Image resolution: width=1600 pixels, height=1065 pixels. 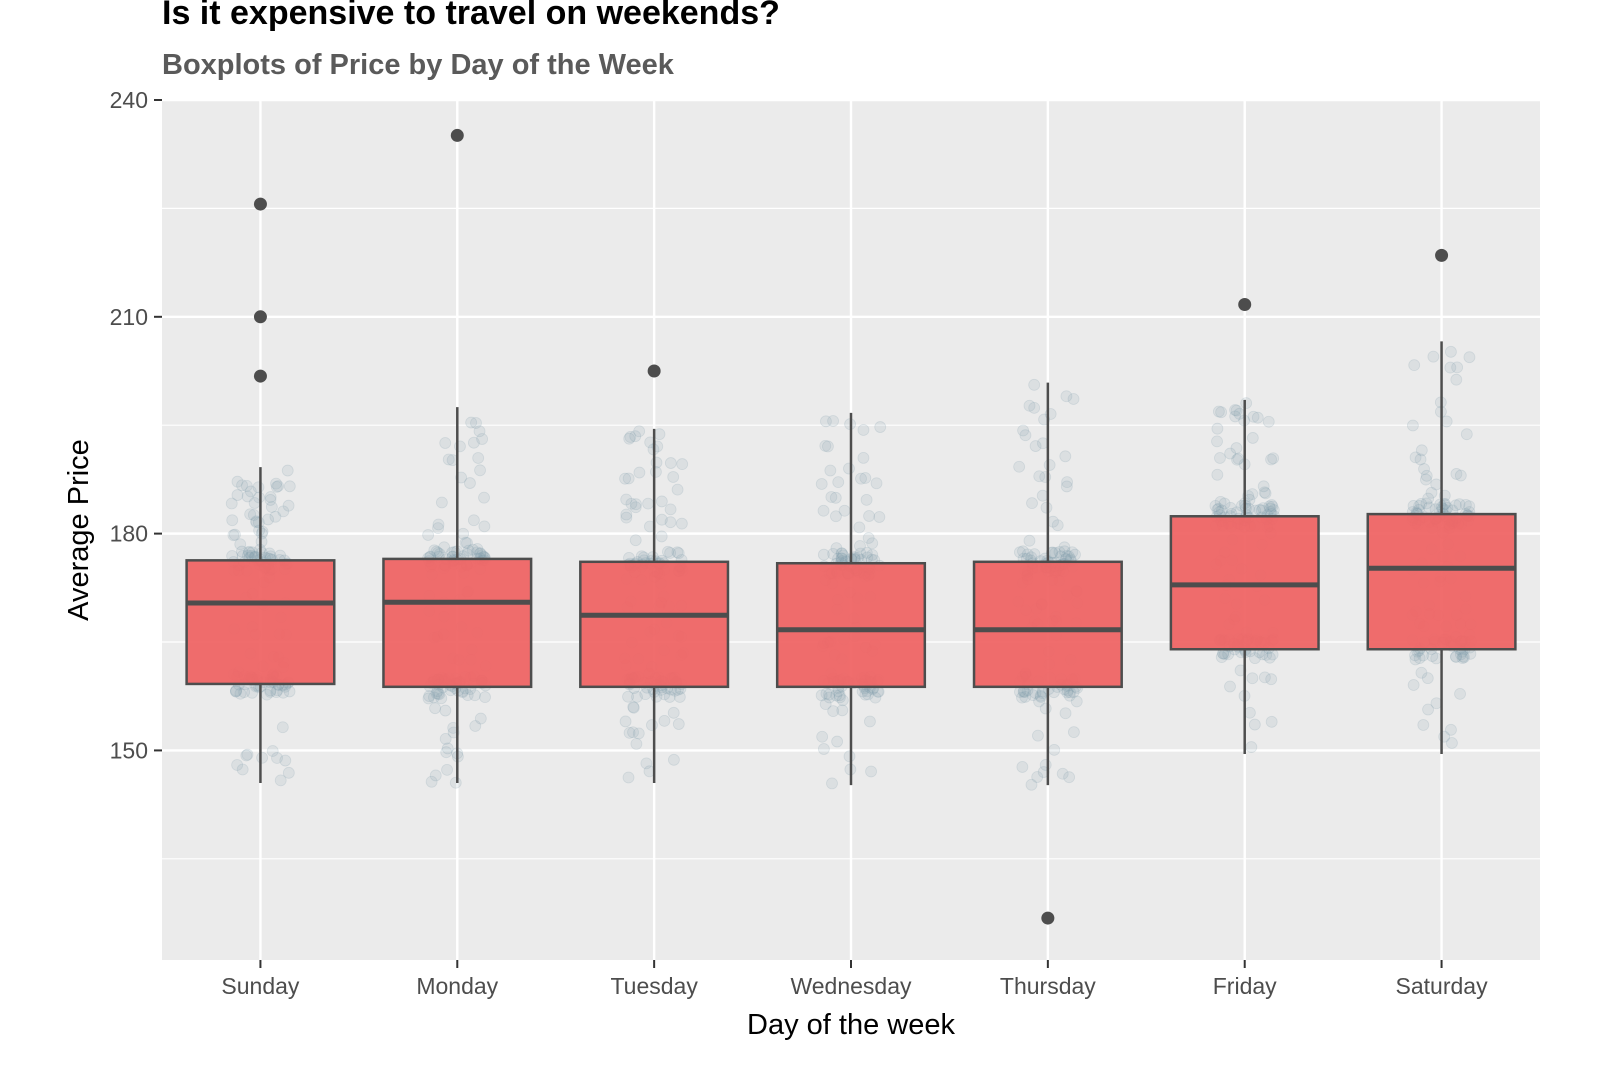 What do you see at coordinates (1244, 526) in the screenshot?
I see `boxplot-friday` at bounding box center [1244, 526].